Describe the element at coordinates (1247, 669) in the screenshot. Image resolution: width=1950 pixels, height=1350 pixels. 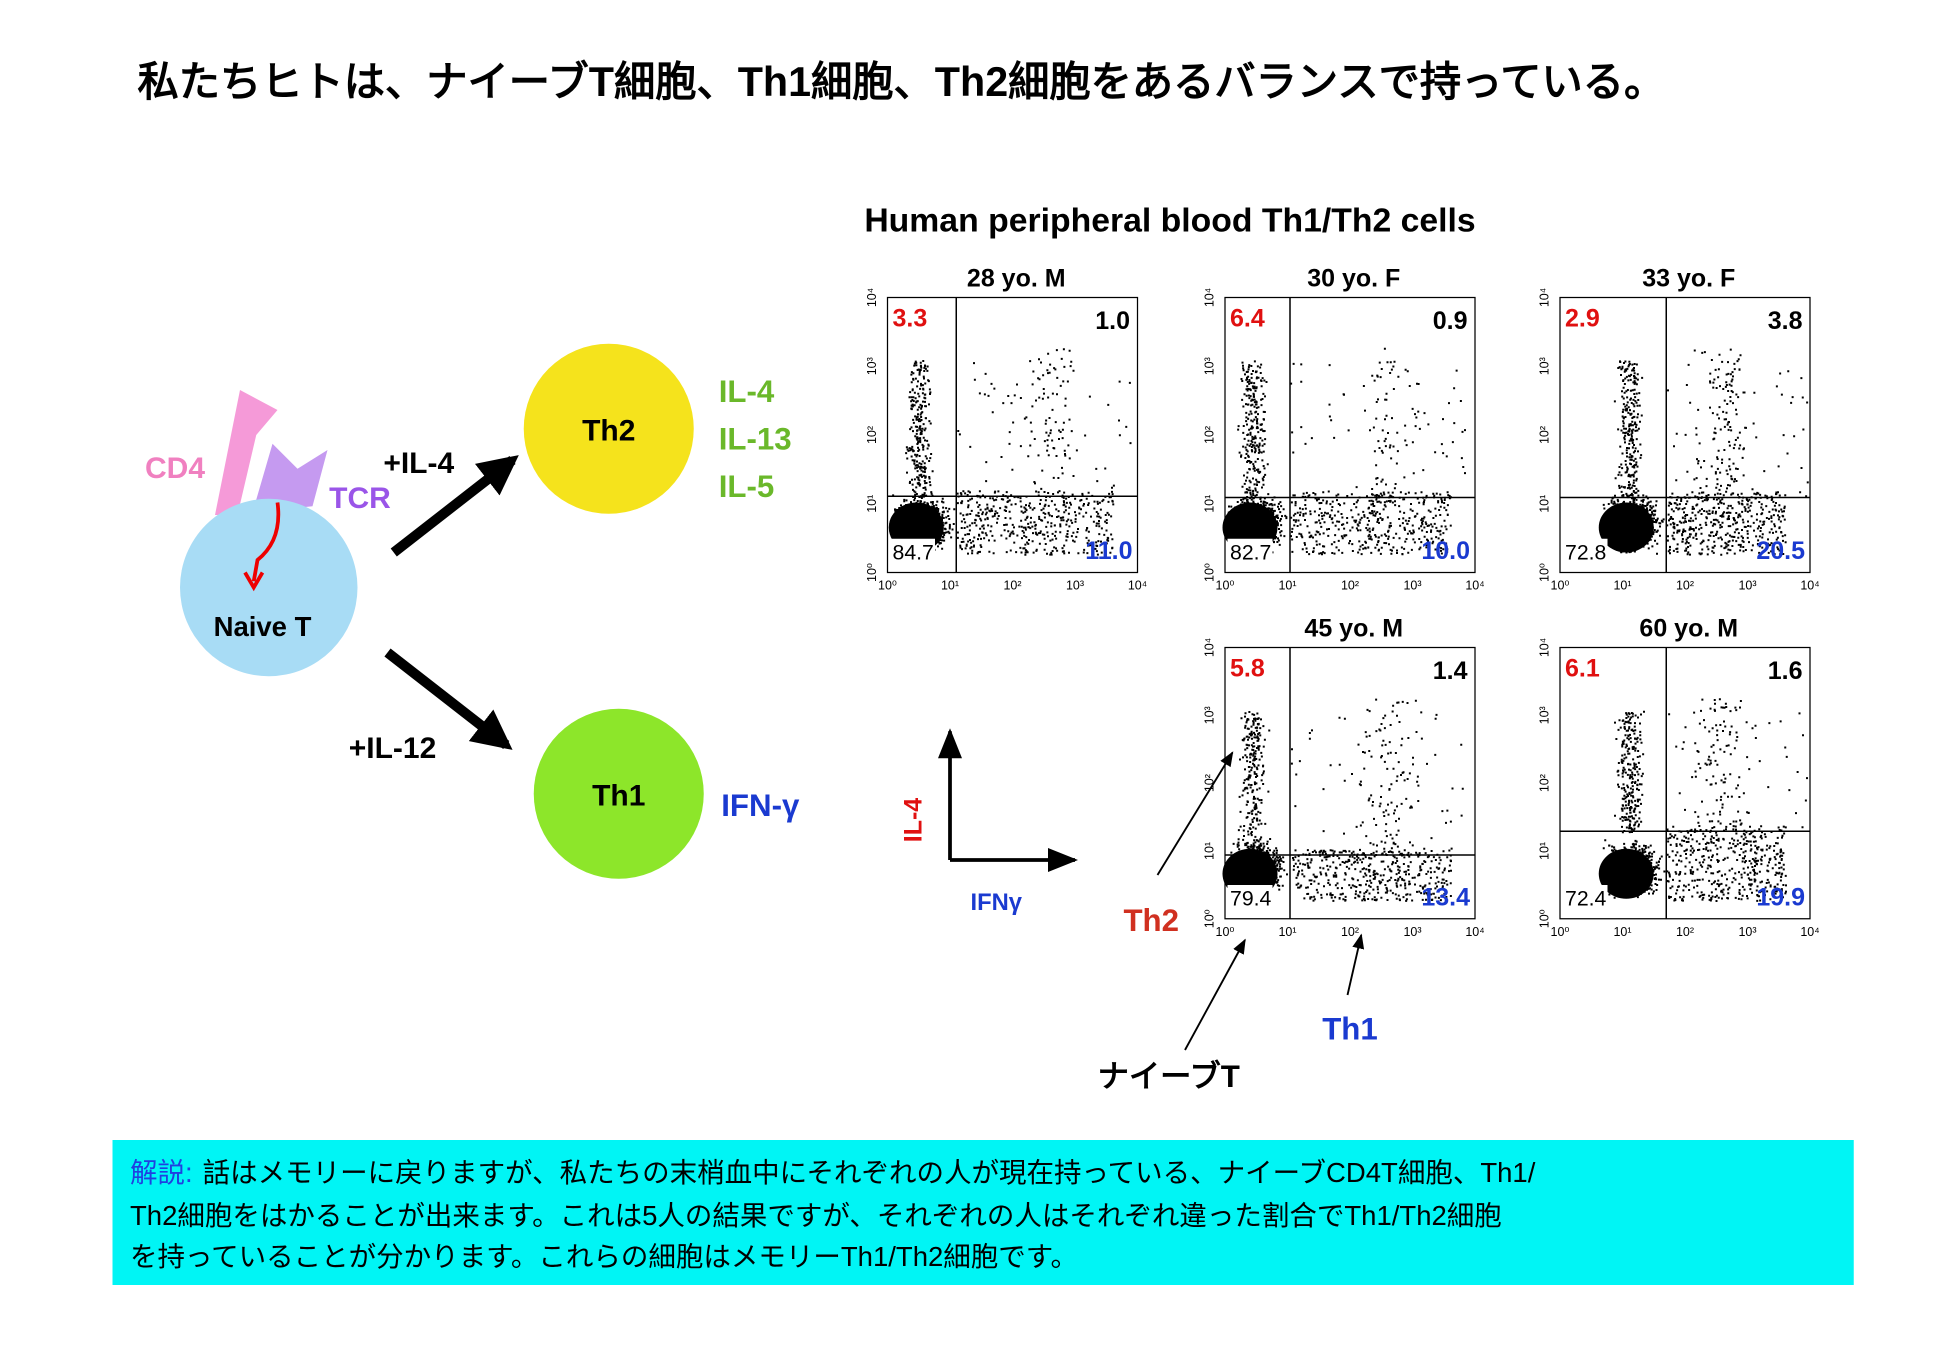
I see `quadrant-ul: 5.8` at that location.